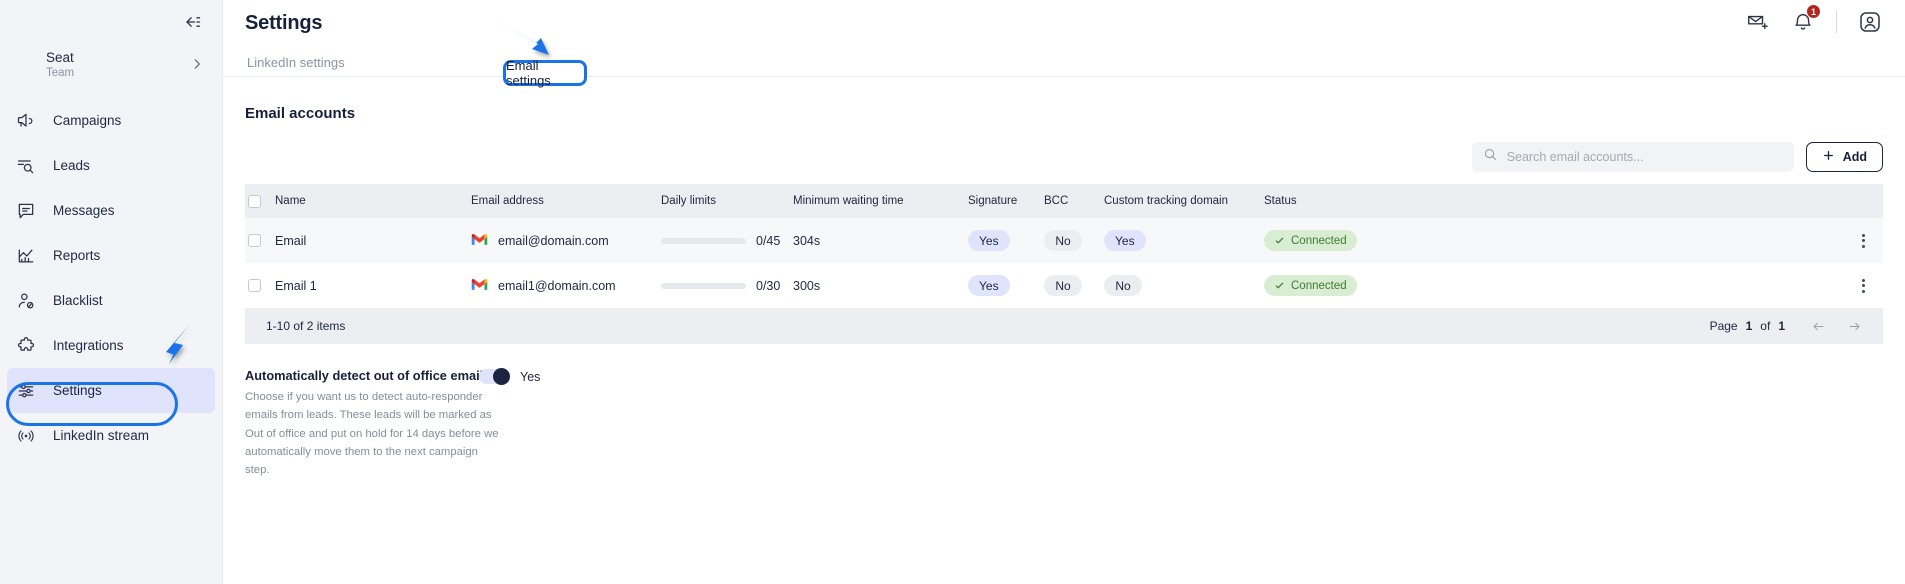 This screenshot has height=584, width=1905. I want to click on sidebar: Seat Team Campaigns, so click(111, 292).